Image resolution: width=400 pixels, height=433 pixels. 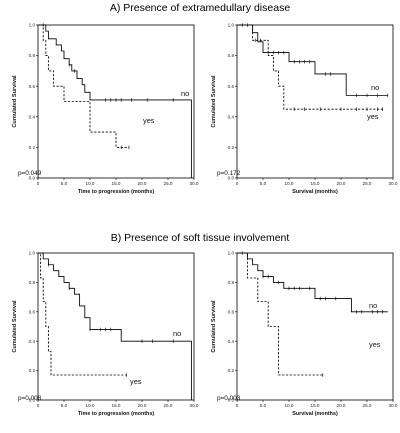 I want to click on section-b-title: B) Presence of soft tissue involvement, so click(x=200, y=238).